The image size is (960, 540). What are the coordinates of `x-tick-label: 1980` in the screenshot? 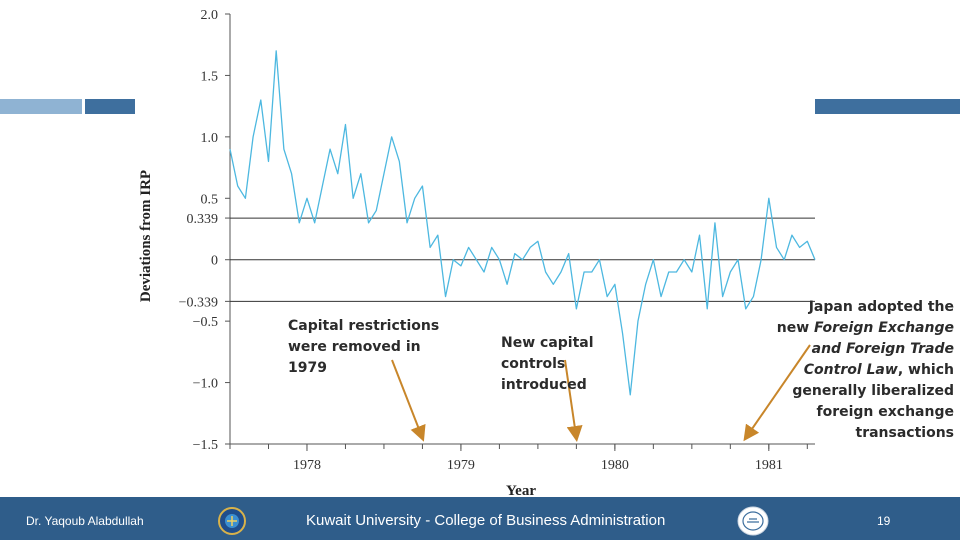 It's located at (615, 465).